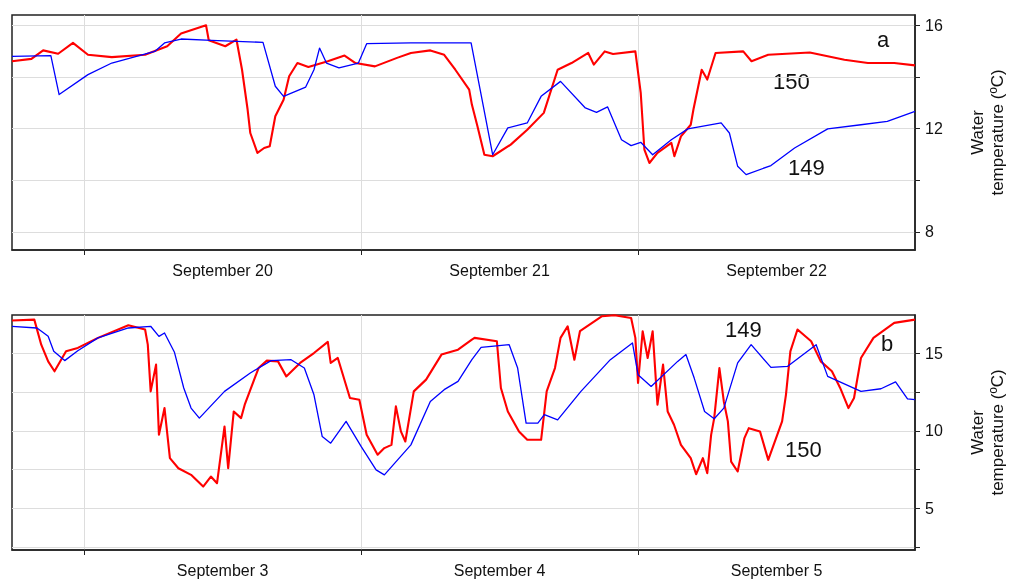  What do you see at coordinates (887, 343) in the screenshot?
I see `annotation: b` at bounding box center [887, 343].